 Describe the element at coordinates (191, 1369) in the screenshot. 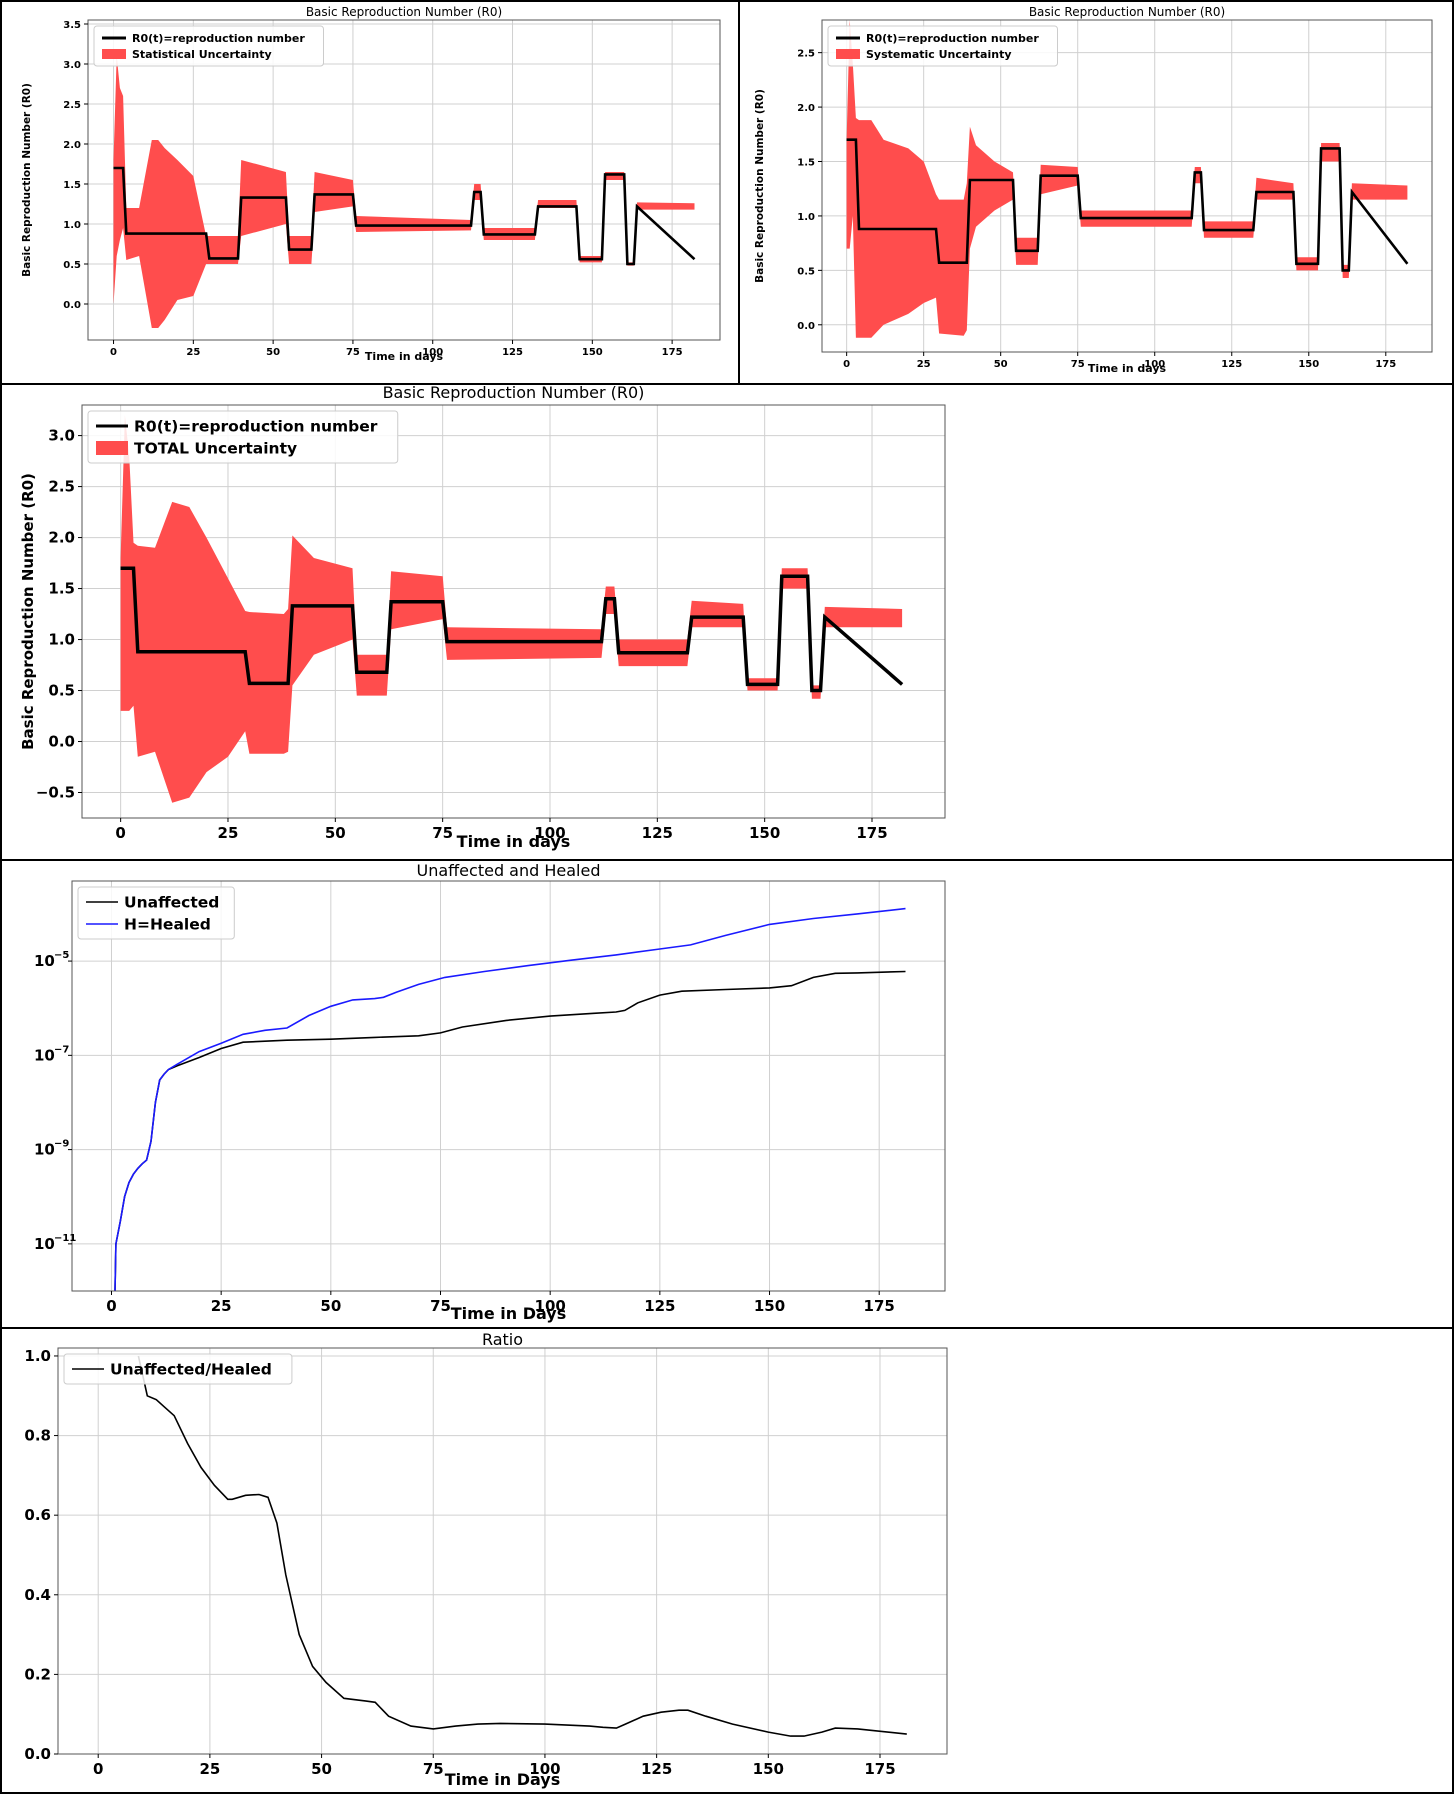

I see `legend-label: Unaffected/Healed` at that location.